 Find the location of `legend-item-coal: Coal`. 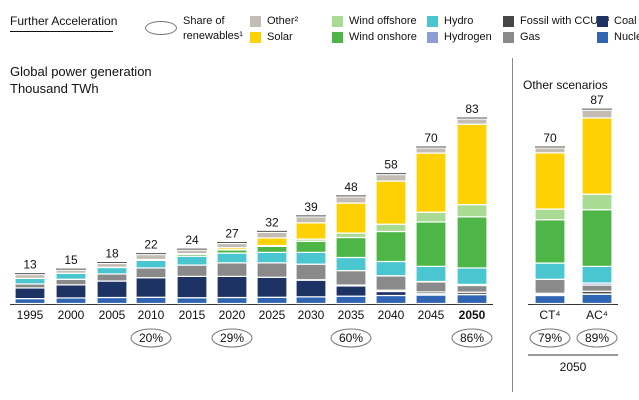

legend-item-coal: Coal is located at coordinates (617, 21).